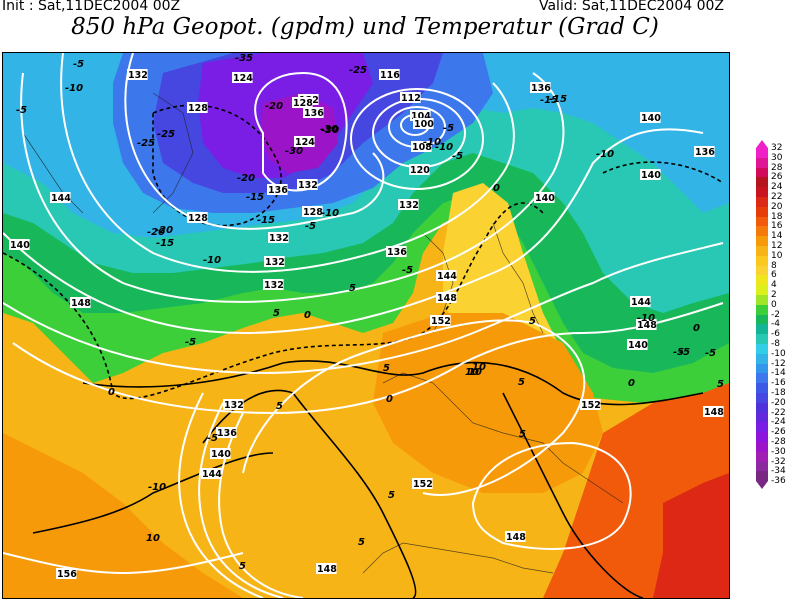 The height and width of the screenshot is (601, 790). What do you see at coordinates (778, 402) in the screenshot?
I see `legend-label: -20` at bounding box center [778, 402].